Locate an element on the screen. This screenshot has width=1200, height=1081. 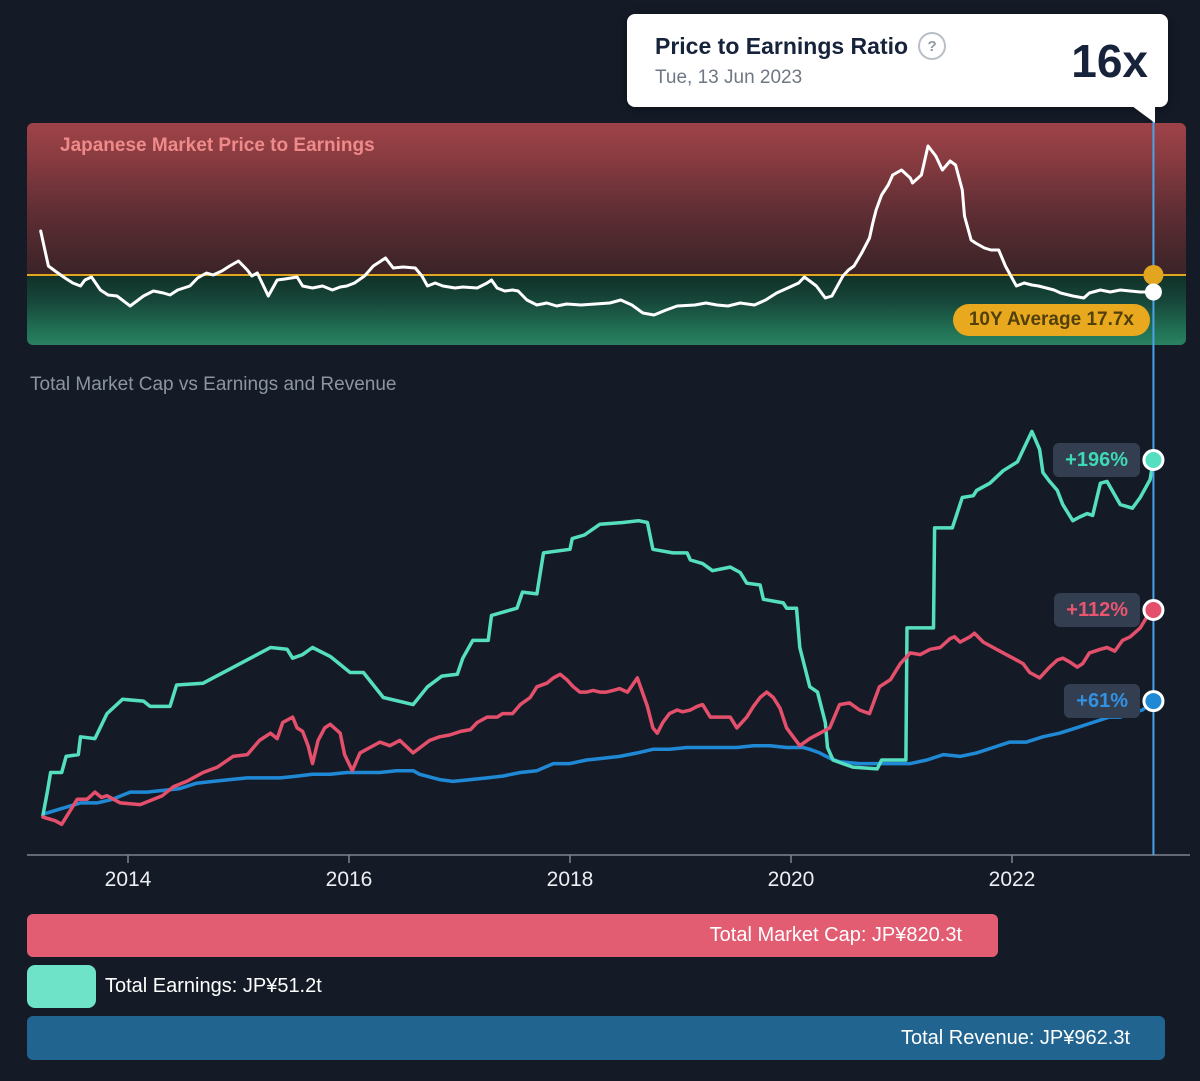
revenue-dot is located at coordinates (1153, 701).